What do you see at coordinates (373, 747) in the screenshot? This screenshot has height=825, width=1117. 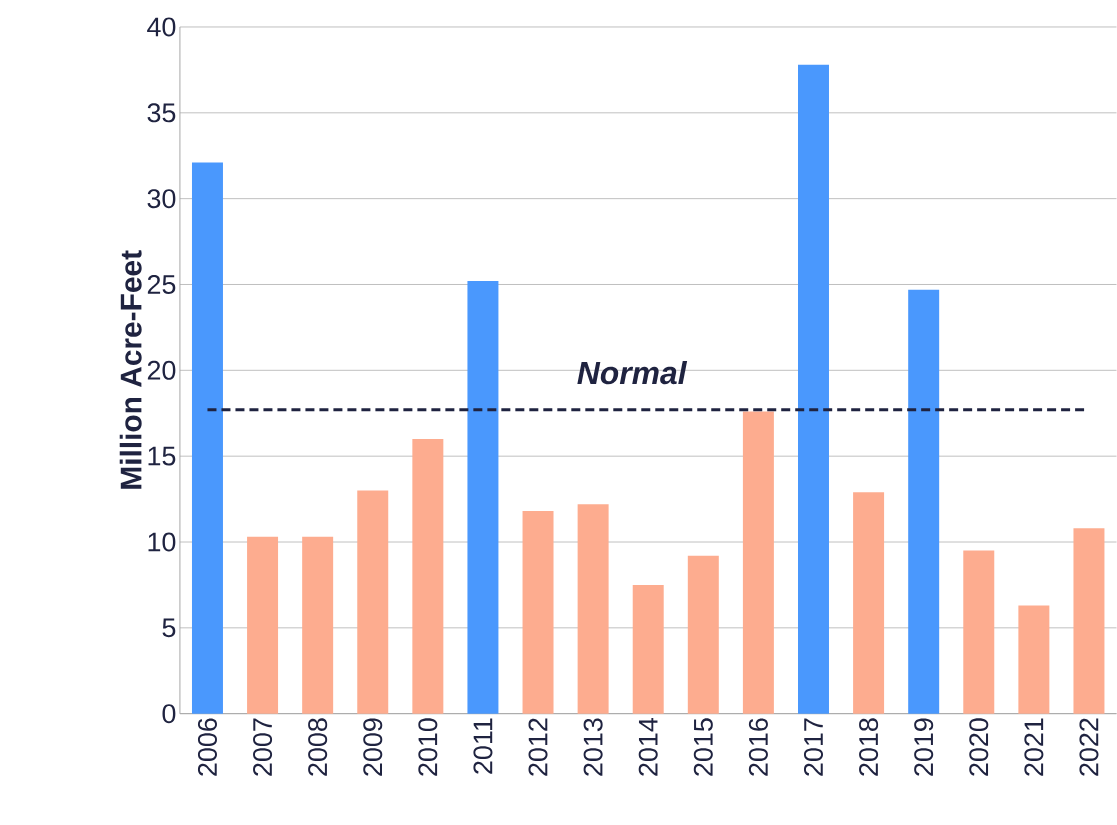 I see `x-tick-label: 2009` at bounding box center [373, 747].